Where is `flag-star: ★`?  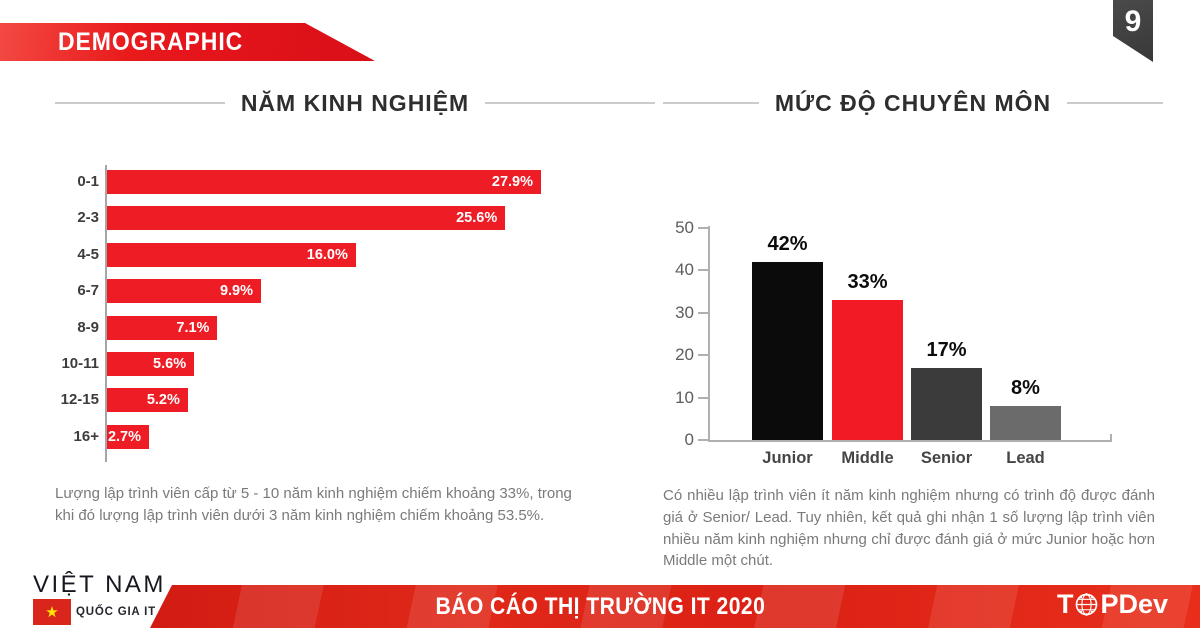
flag-star: ★ is located at coordinates (52, 612).